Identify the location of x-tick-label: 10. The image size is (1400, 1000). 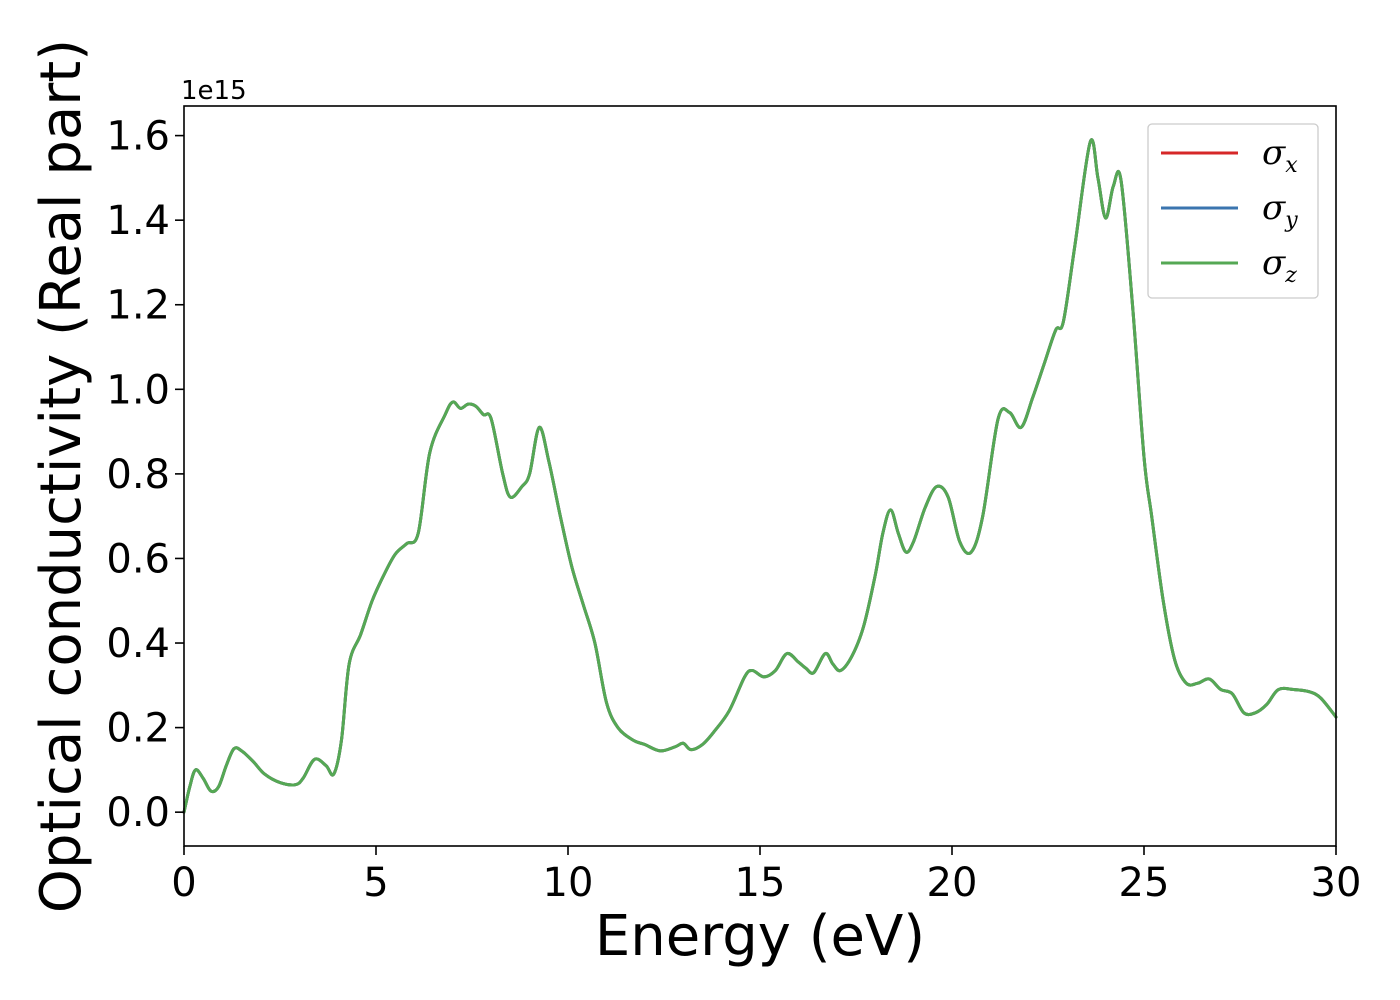
(568, 883).